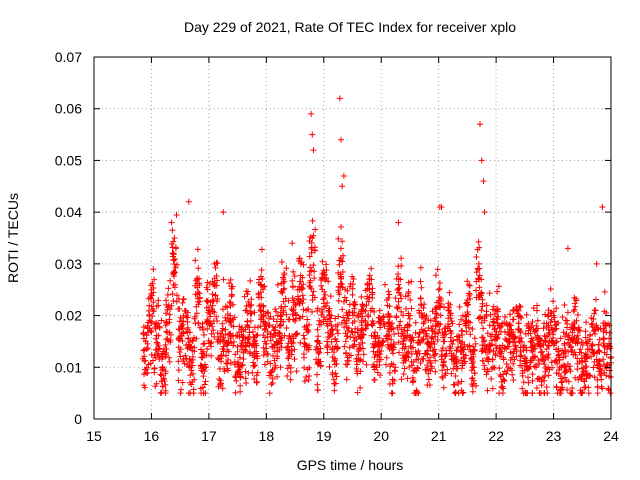 This screenshot has height=480, width=640. Describe the element at coordinates (152, 436) in the screenshot. I see `x-tick-label: 16` at that location.